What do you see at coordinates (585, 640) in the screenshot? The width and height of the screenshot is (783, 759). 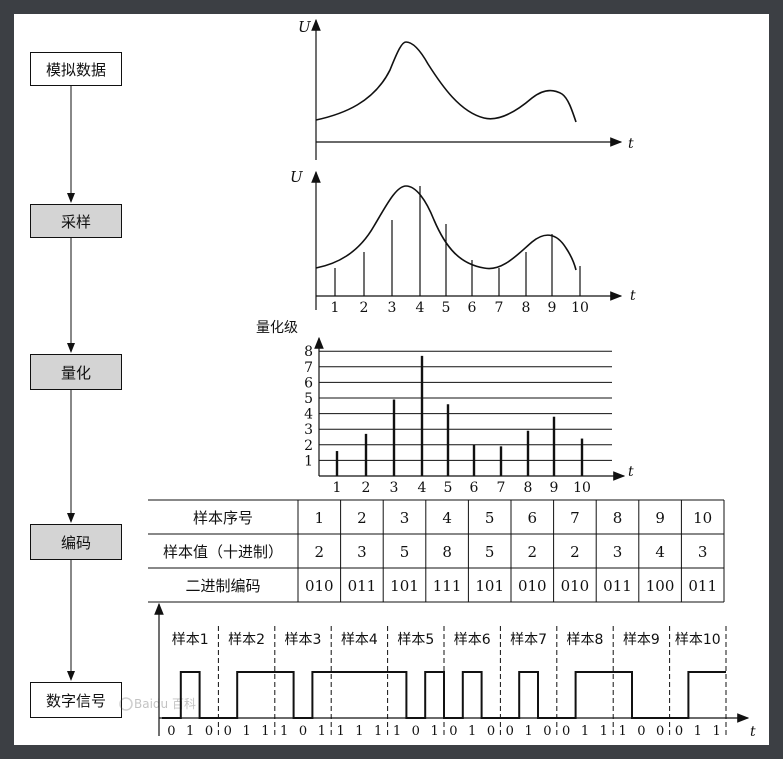 I see `segment-label: 样本8` at bounding box center [585, 640].